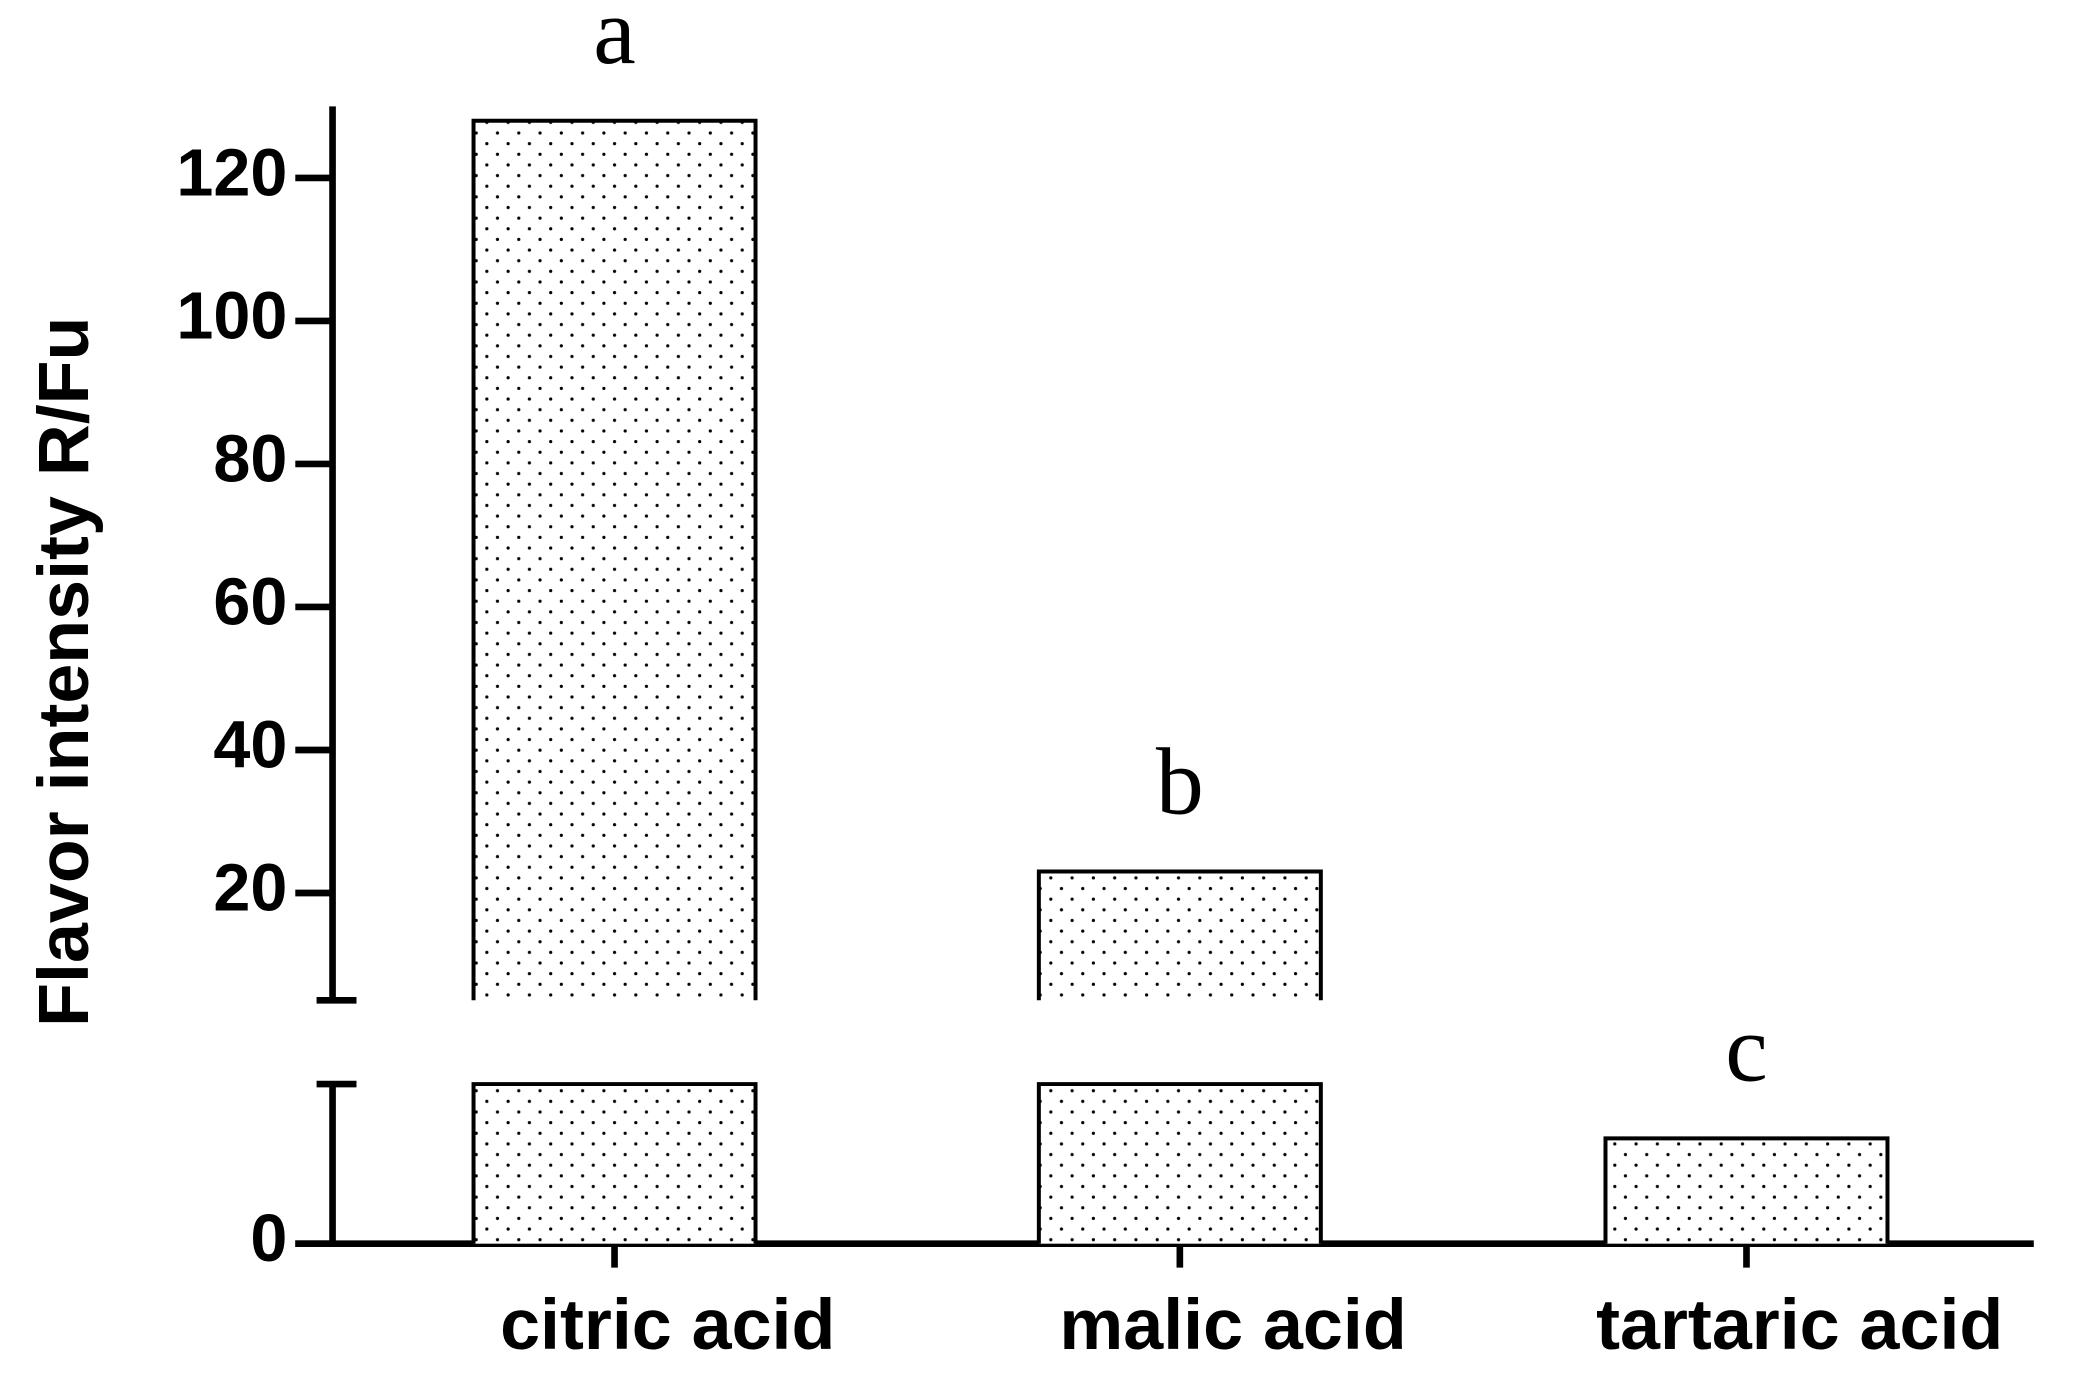 The width and height of the screenshot is (2091, 1390). Describe the element at coordinates (64, 672) in the screenshot. I see `y-axis-label: Flavor intensity R/Fu` at that location.